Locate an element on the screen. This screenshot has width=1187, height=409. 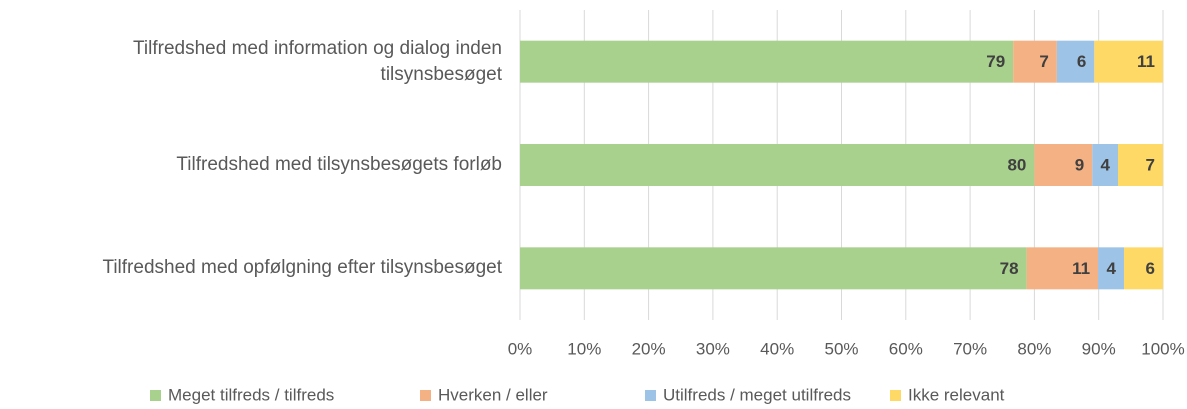
x-tick-label: 100% is located at coordinates (1162, 348).